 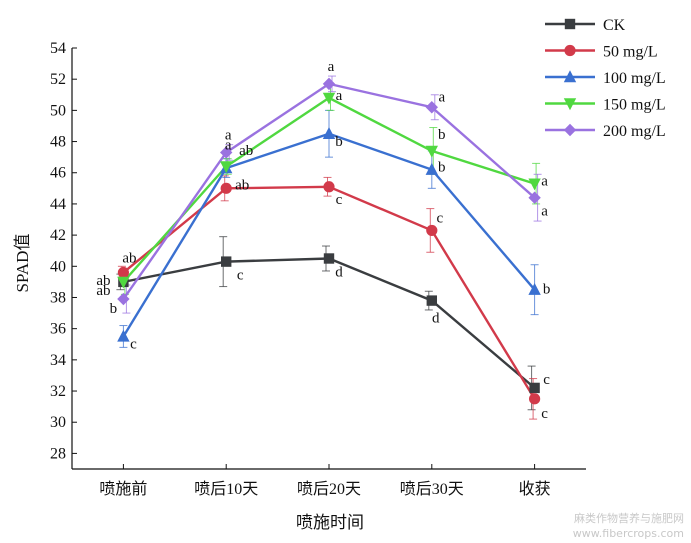 I want to click on y-tick-label: 36, so click(x=58, y=329).